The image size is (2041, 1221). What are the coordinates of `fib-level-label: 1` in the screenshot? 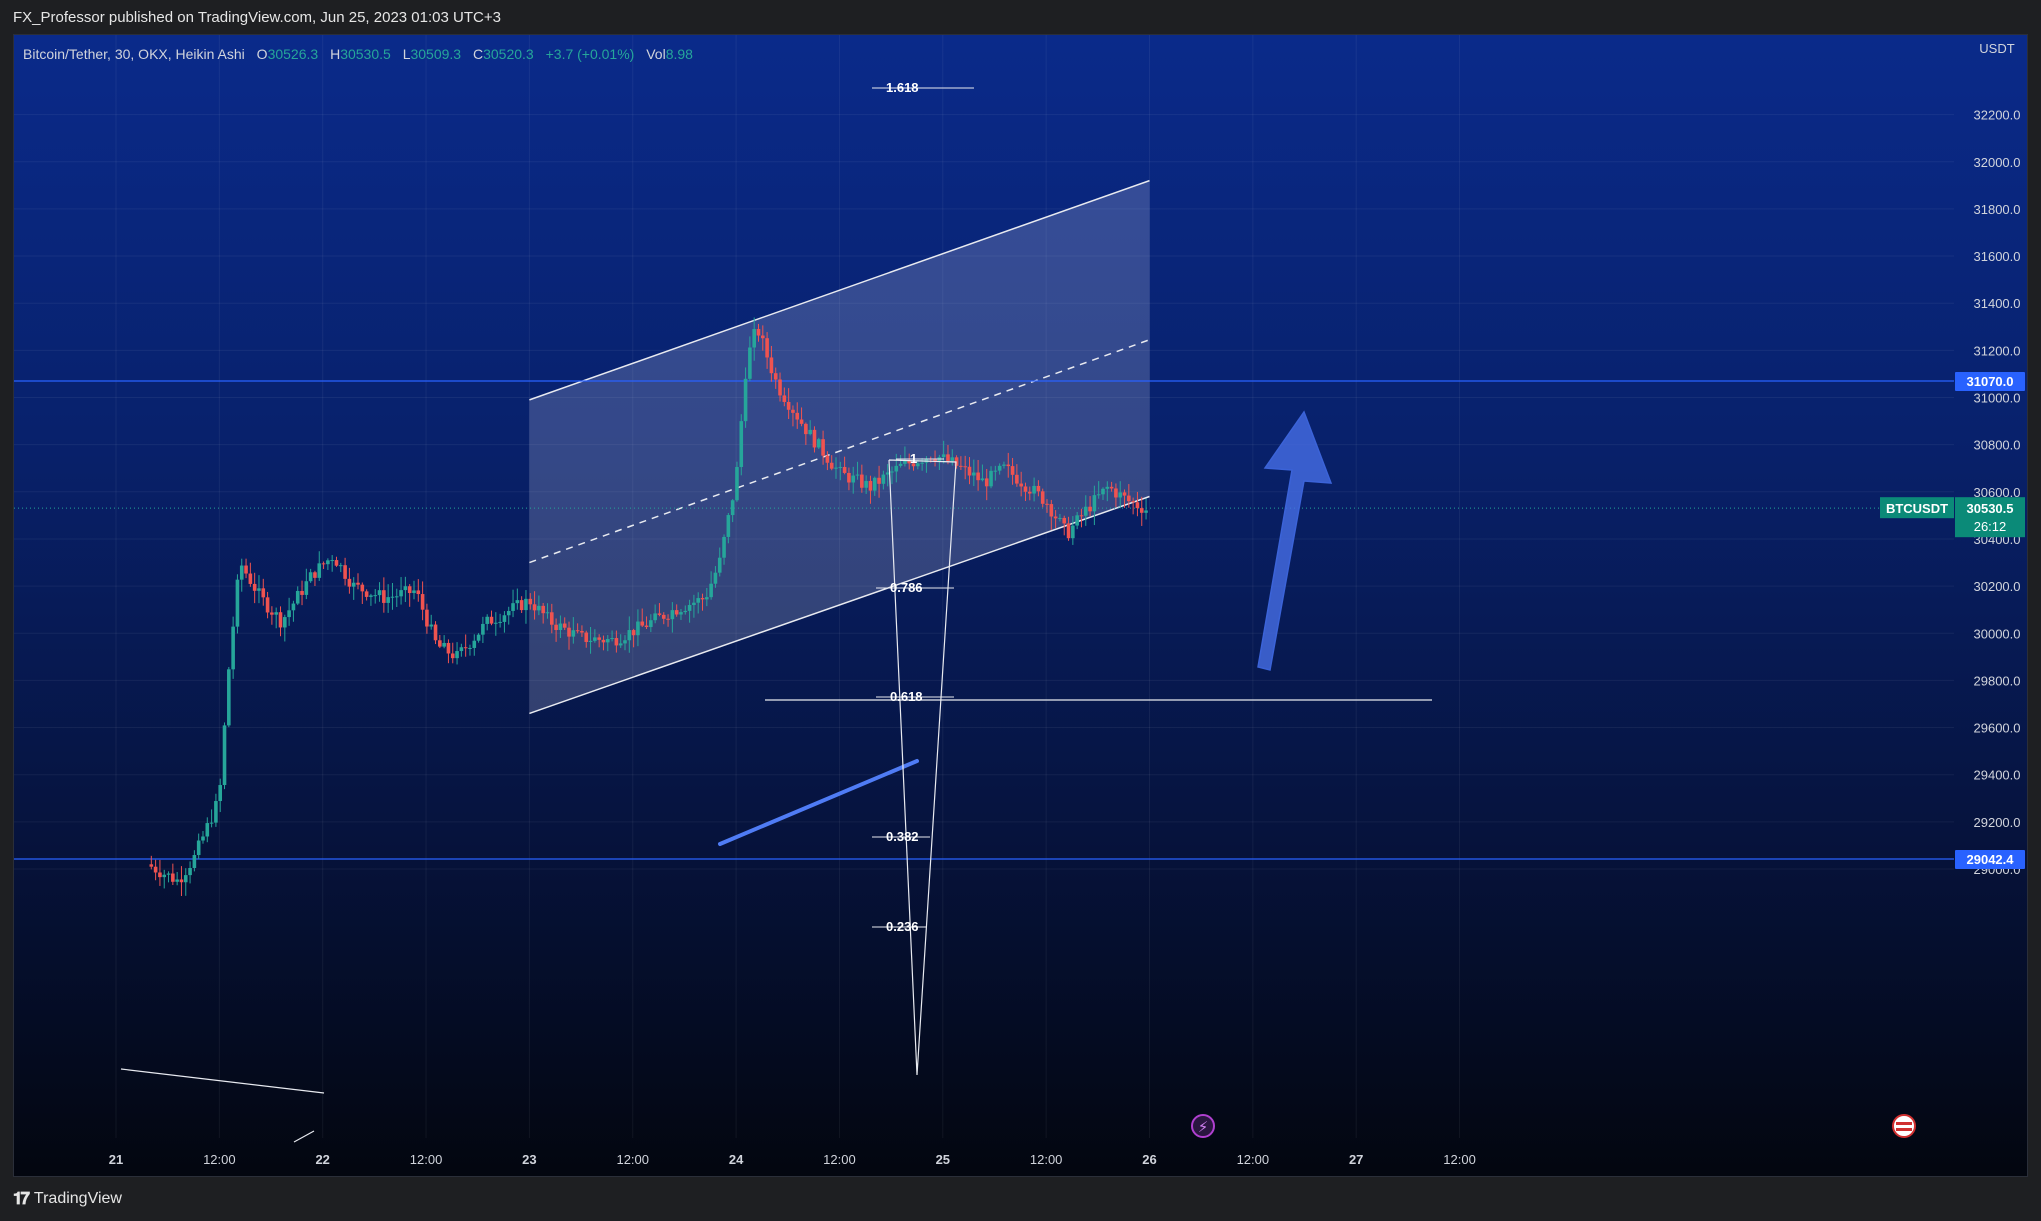 It's located at (913, 458).